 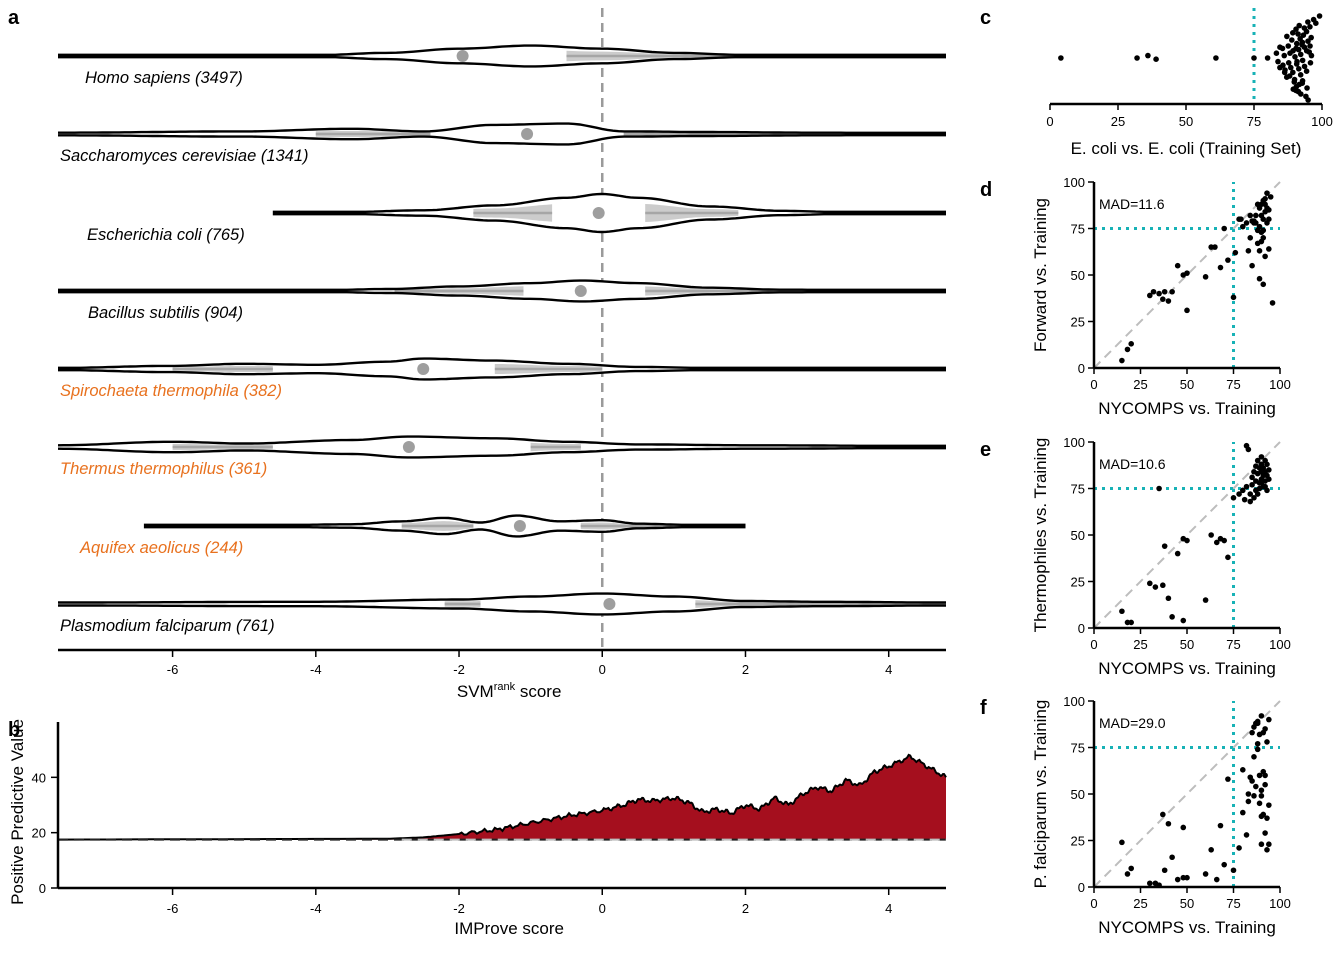 I want to click on species-label: Aquifex aeolicus (244), so click(x=161, y=548).